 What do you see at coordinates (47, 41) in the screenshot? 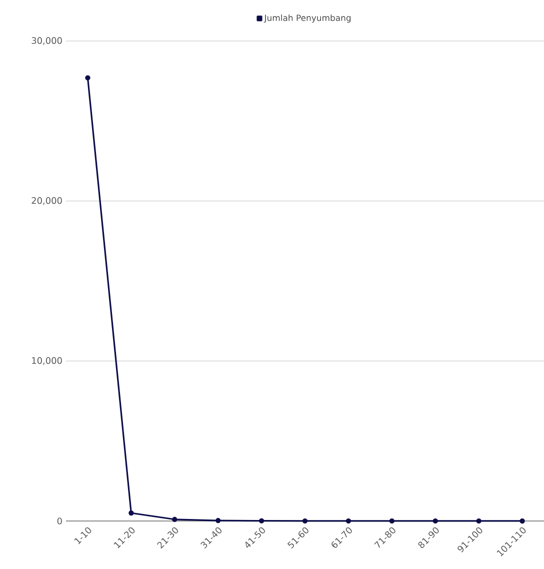
I see `y-tick-label: 30,000` at bounding box center [47, 41].